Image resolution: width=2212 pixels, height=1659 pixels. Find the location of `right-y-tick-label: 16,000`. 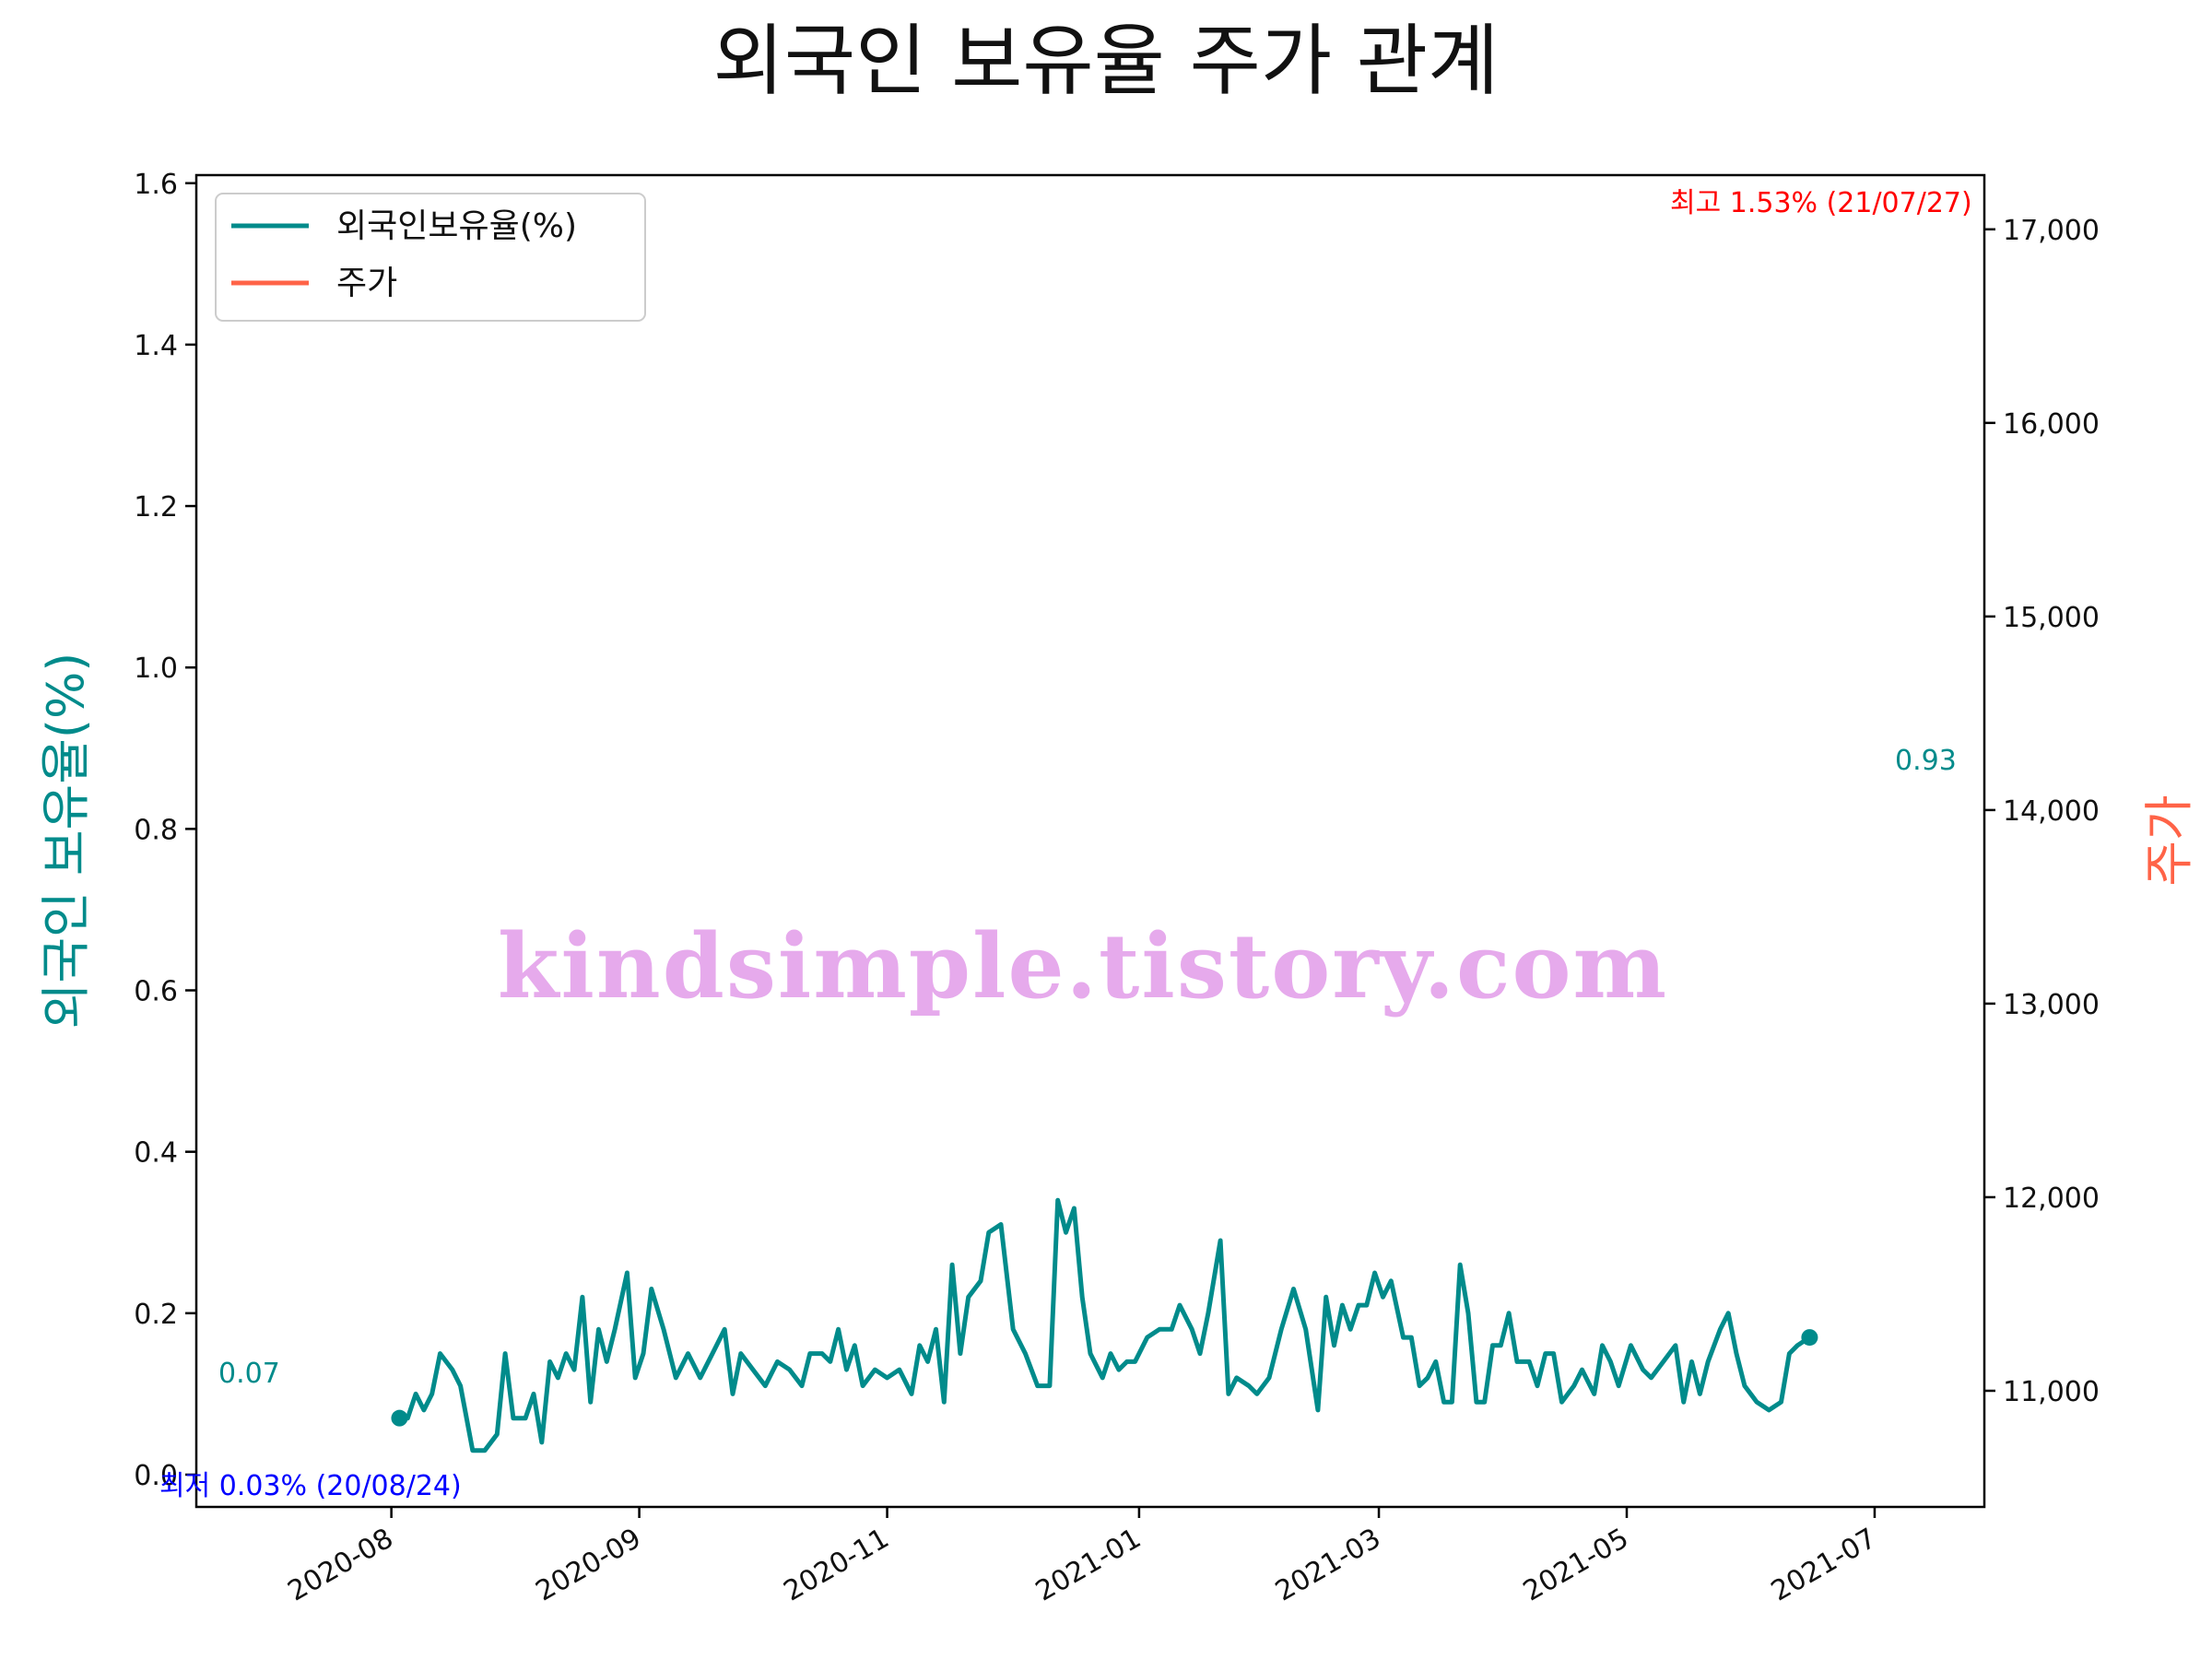

right-y-tick-label: 16,000 is located at coordinates (2051, 424).